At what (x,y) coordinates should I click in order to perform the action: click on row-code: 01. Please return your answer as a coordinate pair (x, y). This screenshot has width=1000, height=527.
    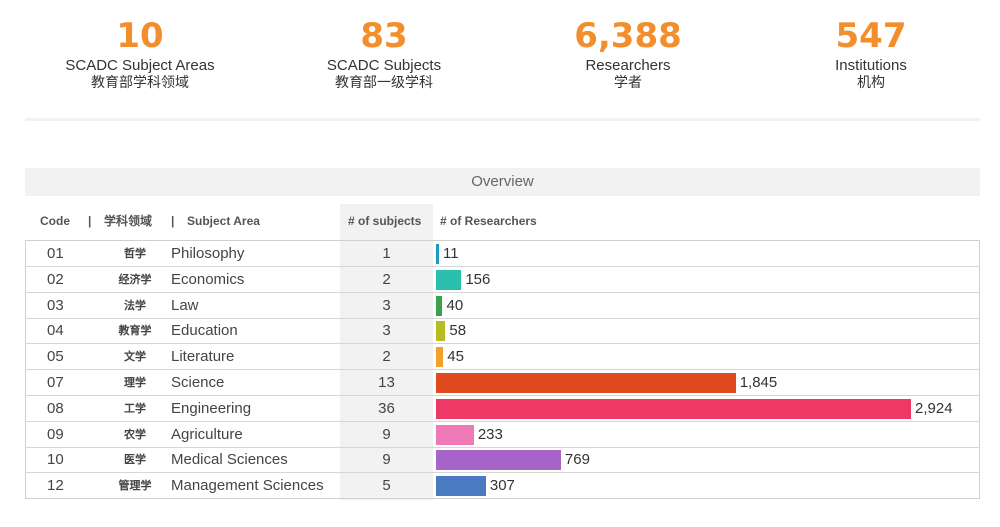
    Looking at the image, I should click on (55, 253).